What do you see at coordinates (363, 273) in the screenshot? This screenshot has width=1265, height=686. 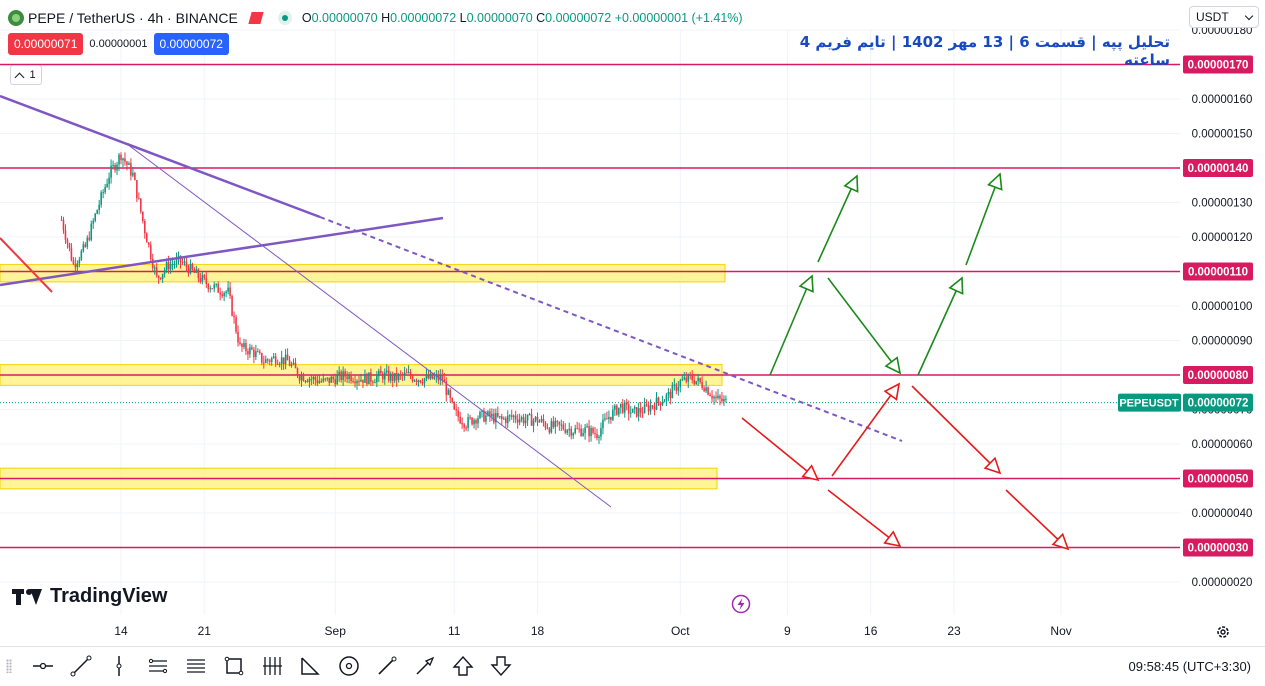 I see `support-resistance-zone` at bounding box center [363, 273].